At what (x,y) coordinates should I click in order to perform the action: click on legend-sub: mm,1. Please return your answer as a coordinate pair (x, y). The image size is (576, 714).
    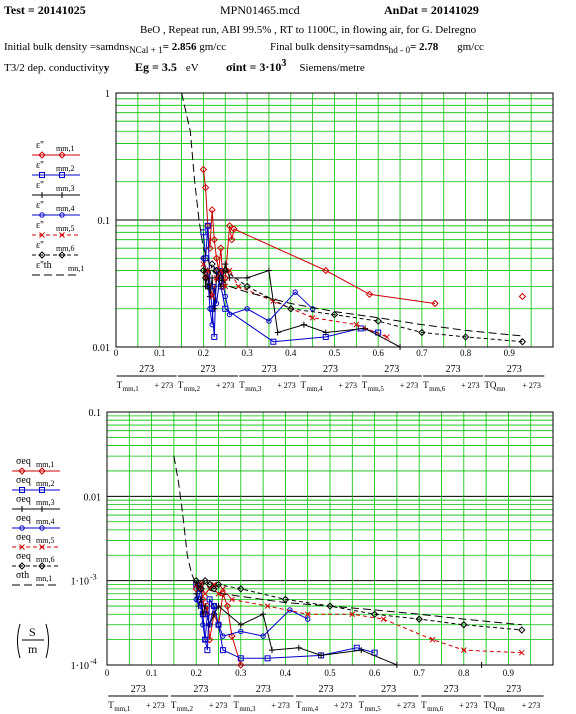
    Looking at the image, I should click on (65, 148).